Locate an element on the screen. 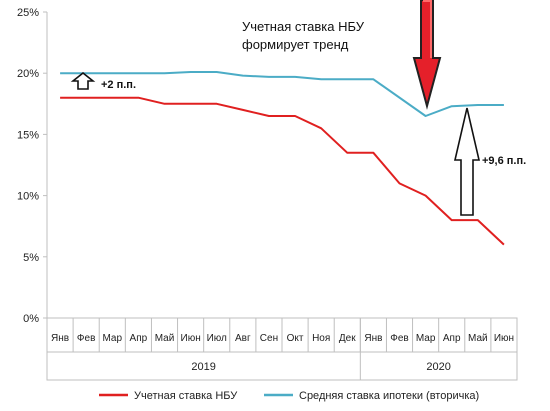 The height and width of the screenshot is (411, 550). gap-2019-arrow-icon is located at coordinates (83, 80).